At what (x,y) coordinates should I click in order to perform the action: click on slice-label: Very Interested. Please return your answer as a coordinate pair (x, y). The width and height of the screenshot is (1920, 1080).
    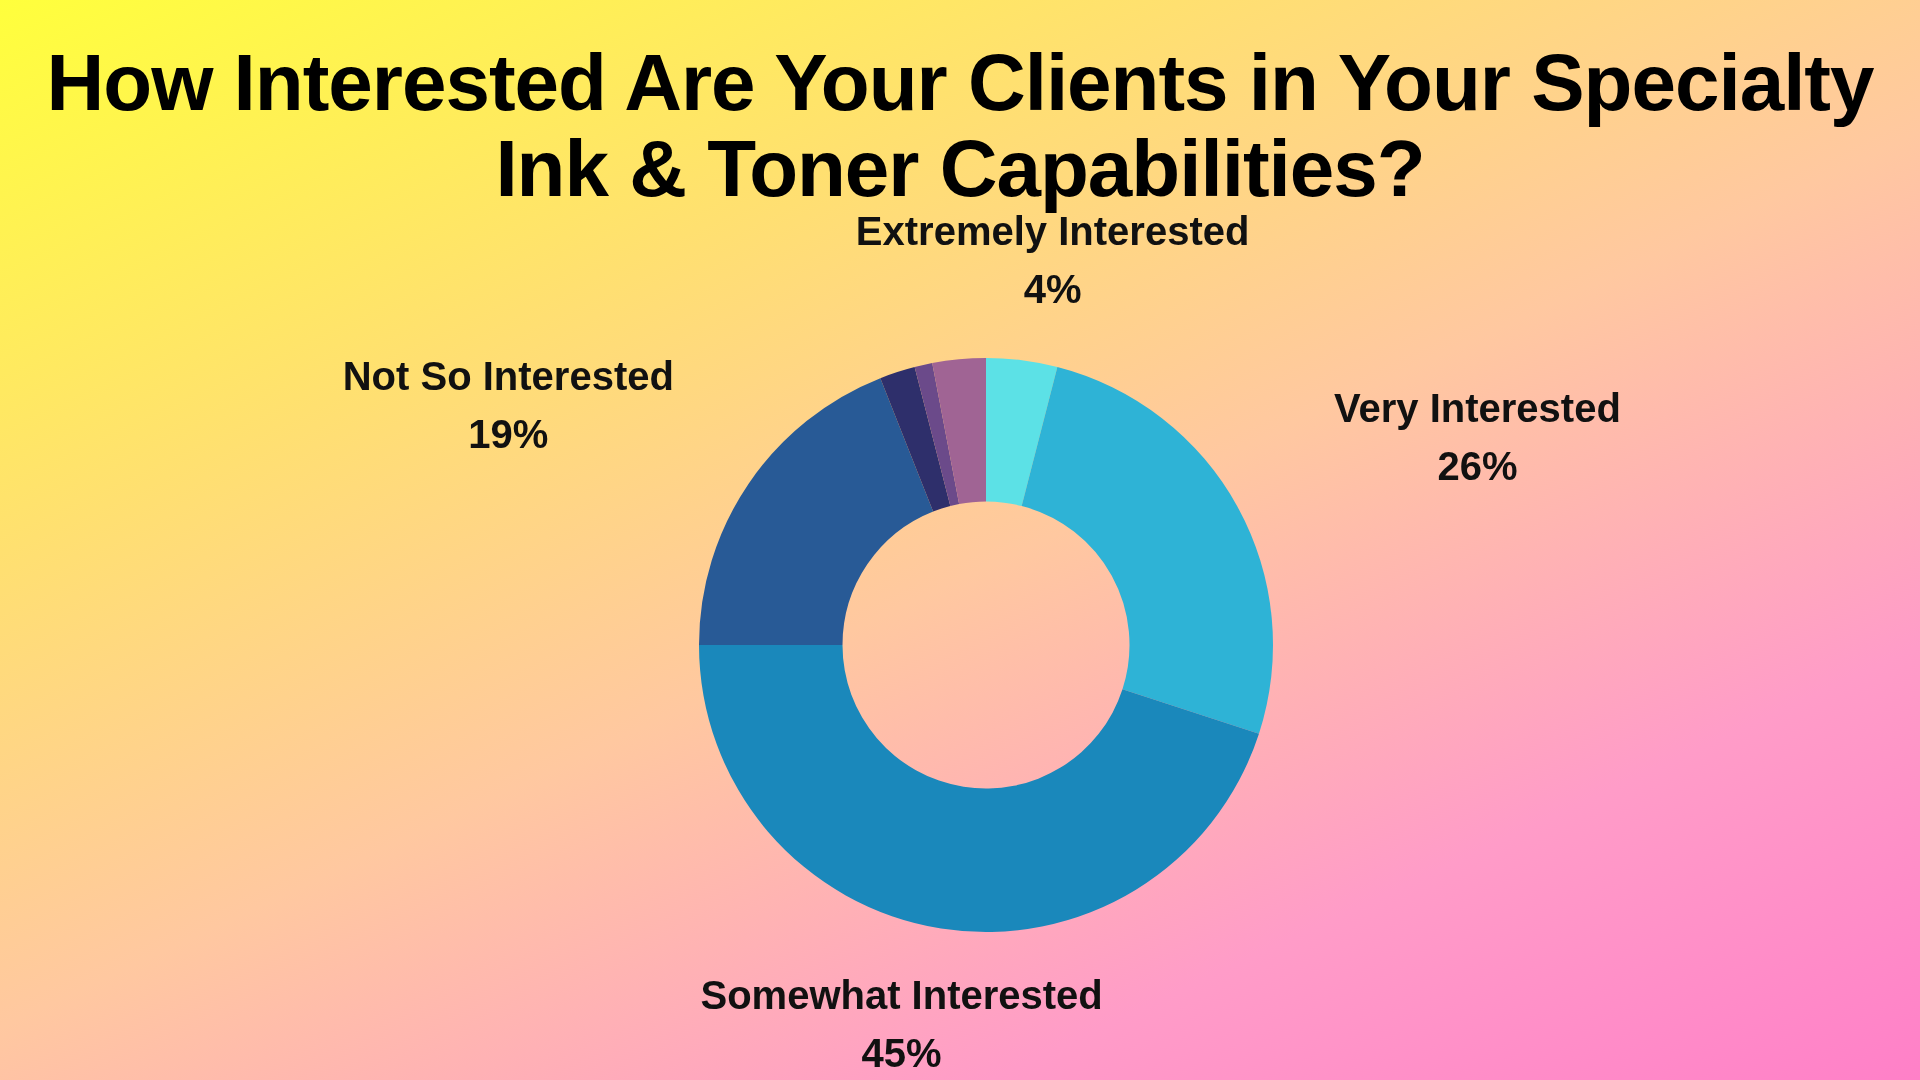
    Looking at the image, I should click on (1477, 408).